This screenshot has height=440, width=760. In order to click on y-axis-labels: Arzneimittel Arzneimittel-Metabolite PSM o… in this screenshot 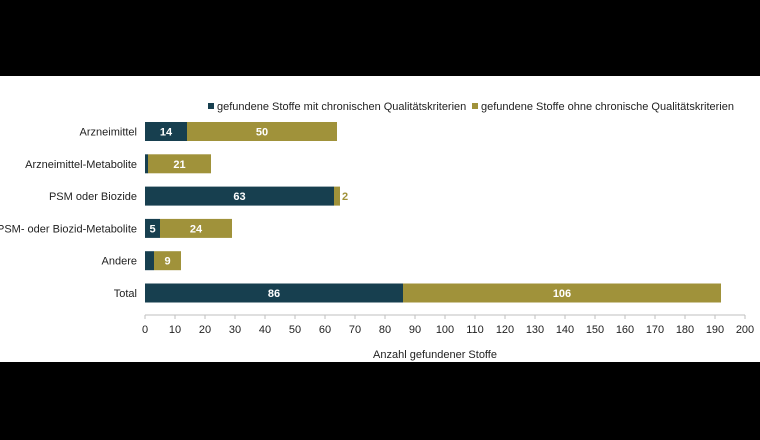, I will do `click(68, 214)`.